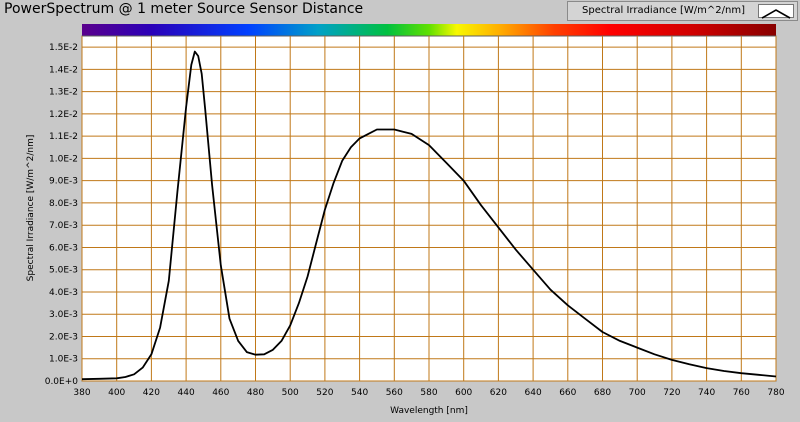 The height and width of the screenshot is (422, 800). What do you see at coordinates (63, 115) in the screenshot?
I see `y-tick-label: 1.2E-2` at bounding box center [63, 115].